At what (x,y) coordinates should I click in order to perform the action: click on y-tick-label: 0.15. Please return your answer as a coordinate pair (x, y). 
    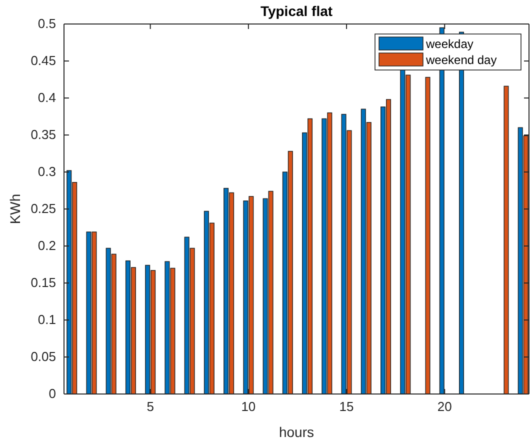
    Looking at the image, I should click on (43, 282).